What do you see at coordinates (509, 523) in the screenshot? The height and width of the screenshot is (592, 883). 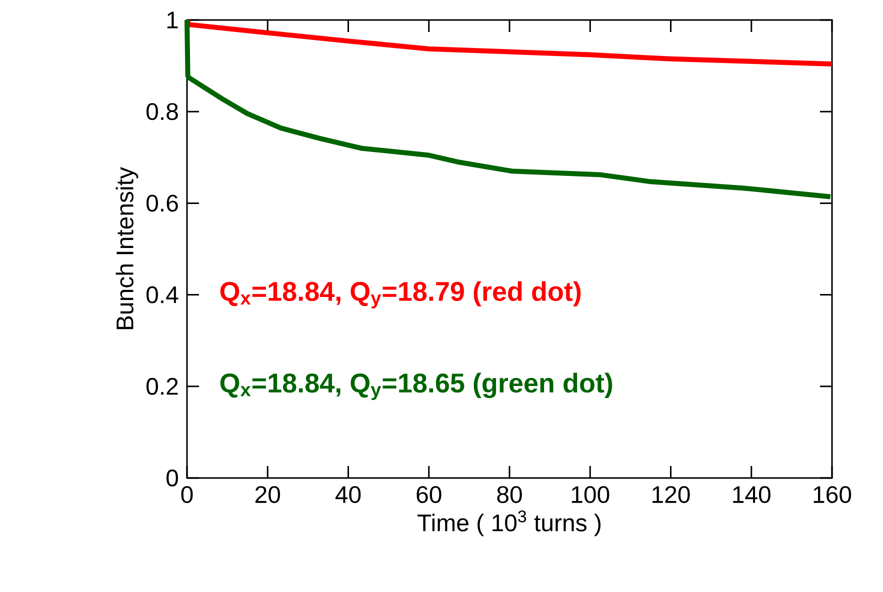 I see `x-axis-title: Time ( 10$^{3}$ turns )` at bounding box center [509, 523].